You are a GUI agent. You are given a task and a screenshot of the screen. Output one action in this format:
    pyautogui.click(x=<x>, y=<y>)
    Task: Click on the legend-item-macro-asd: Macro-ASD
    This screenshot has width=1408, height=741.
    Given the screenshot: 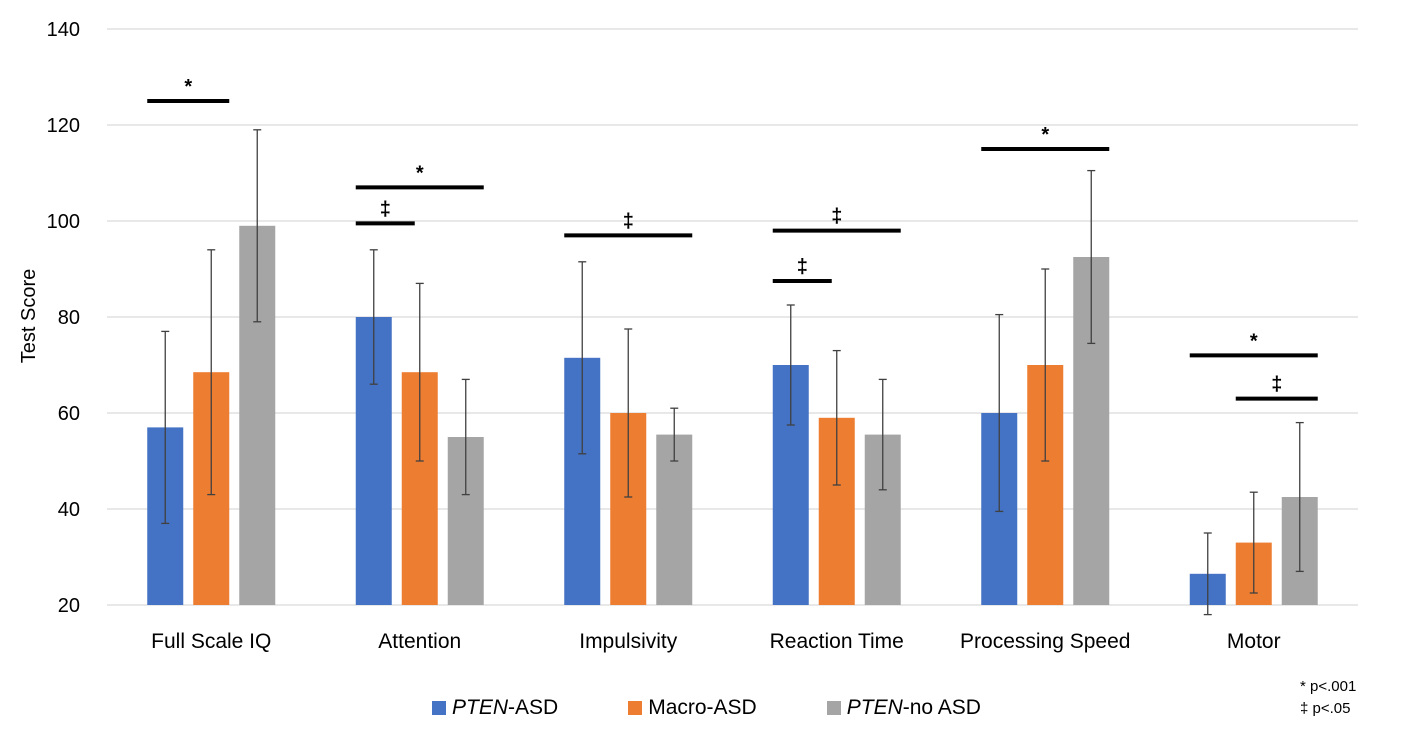 What is the action you would take?
    pyautogui.click(x=692, y=708)
    